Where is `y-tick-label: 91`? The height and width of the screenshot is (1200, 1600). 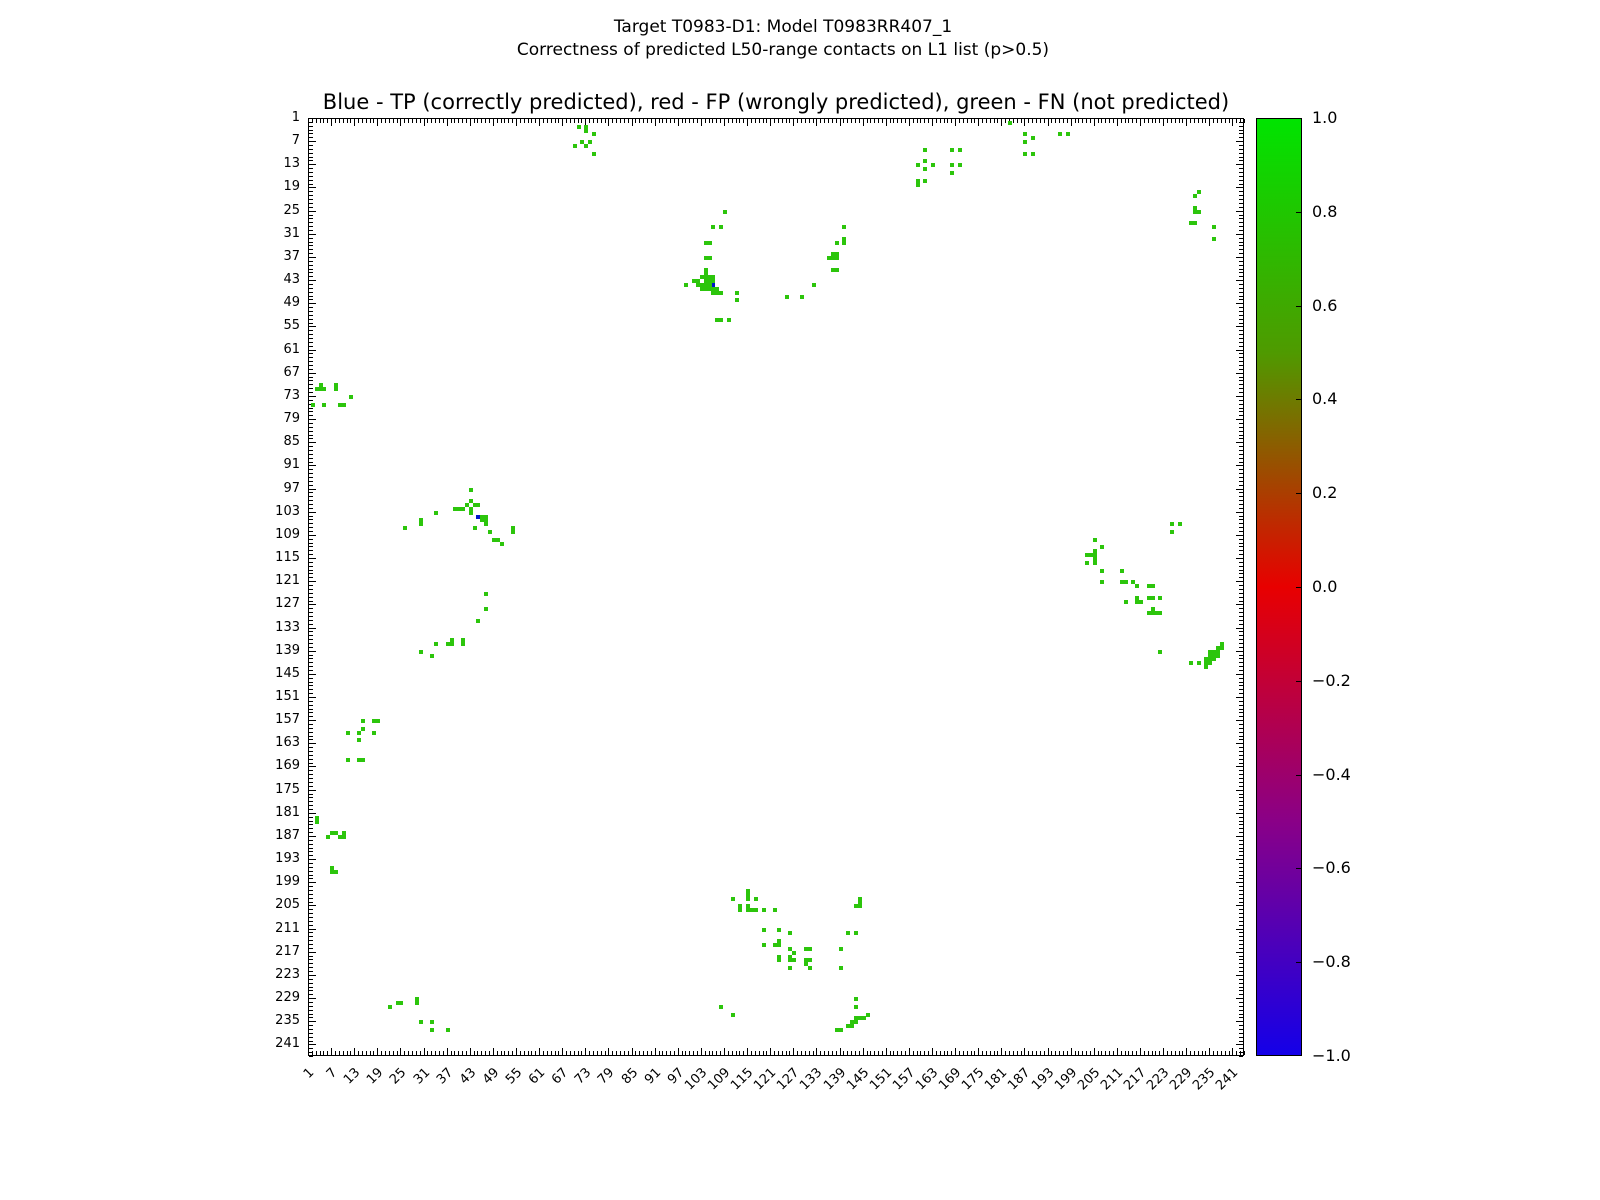
y-tick-label: 91 is located at coordinates (291, 465).